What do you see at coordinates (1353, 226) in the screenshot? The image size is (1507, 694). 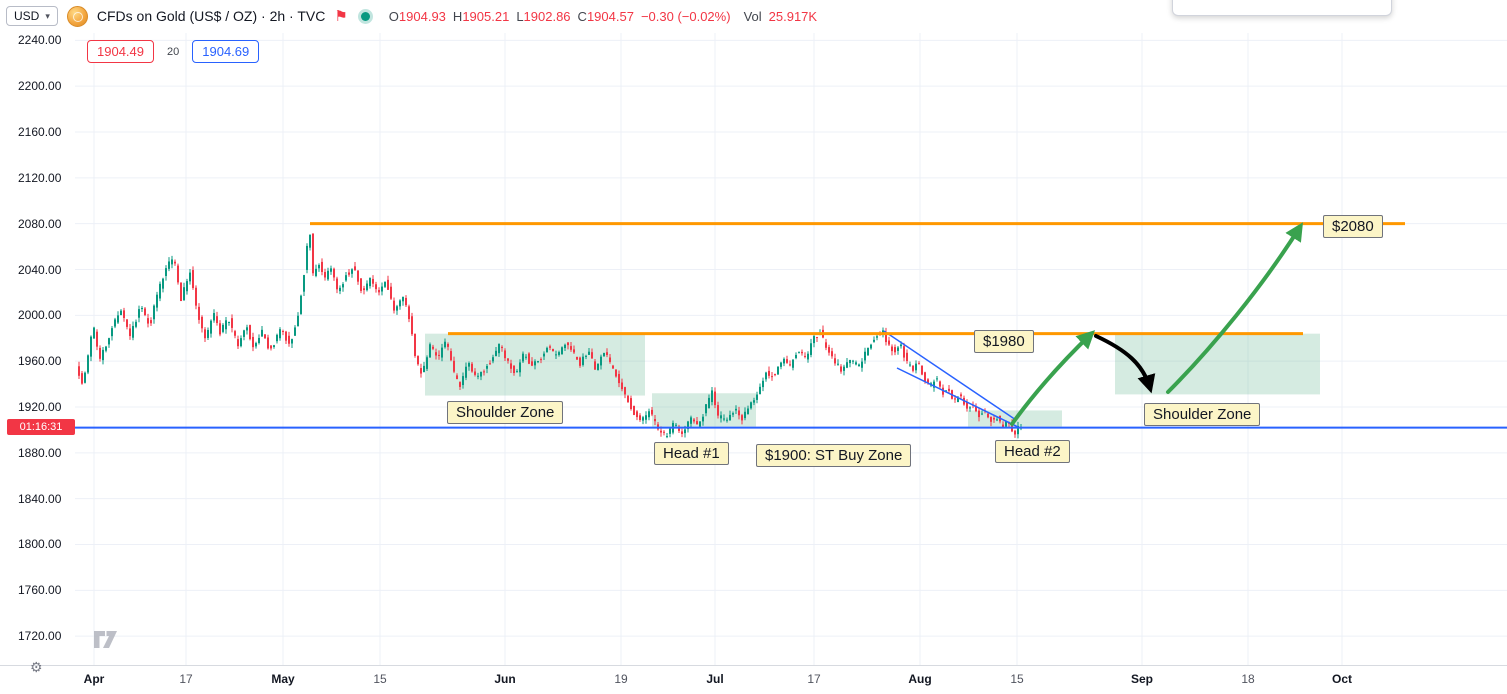 I see `label-2080: $2080` at bounding box center [1353, 226].